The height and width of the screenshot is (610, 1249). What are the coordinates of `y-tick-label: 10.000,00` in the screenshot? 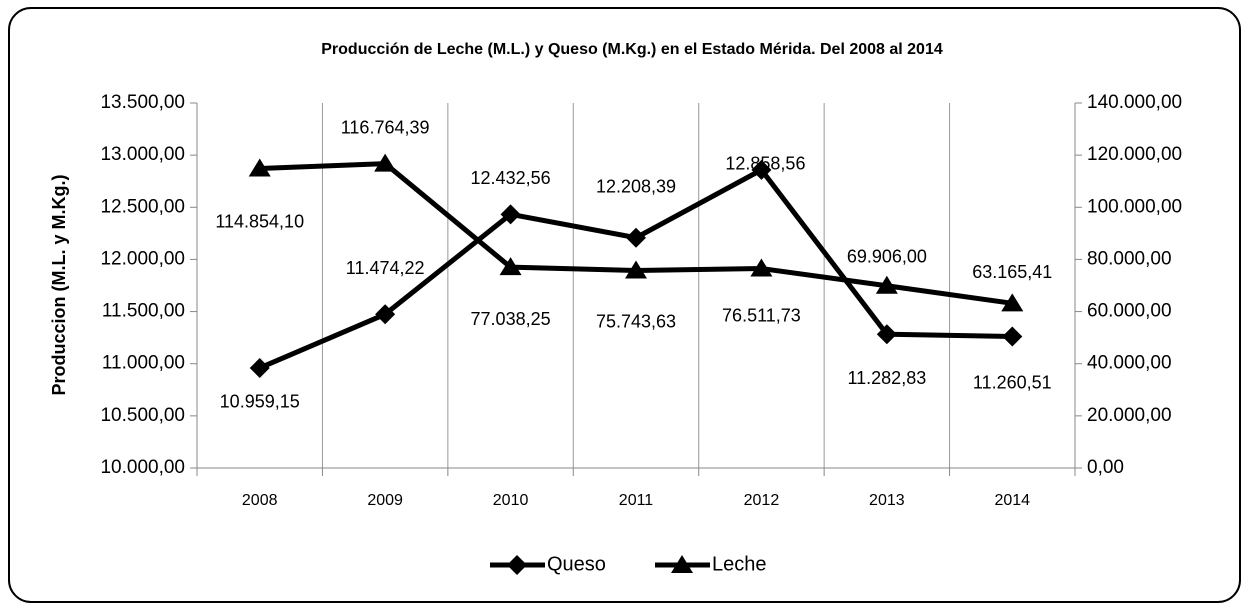 It's located at (142, 467).